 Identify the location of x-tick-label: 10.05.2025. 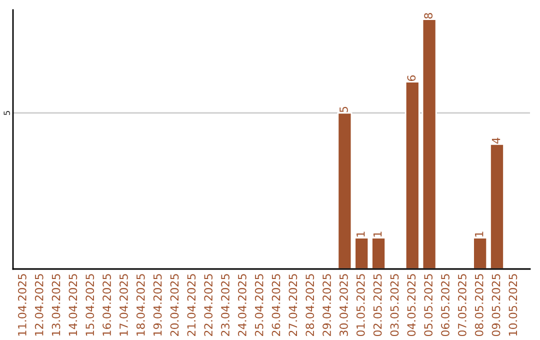
(513, 305).